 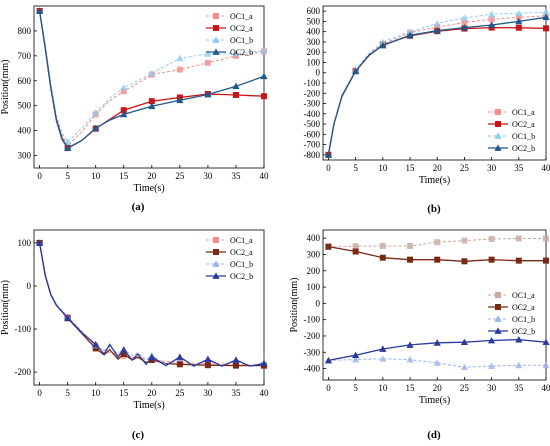 What do you see at coordinates (312, 134) in the screenshot?
I see `y-tick-label: -600` at bounding box center [312, 134].